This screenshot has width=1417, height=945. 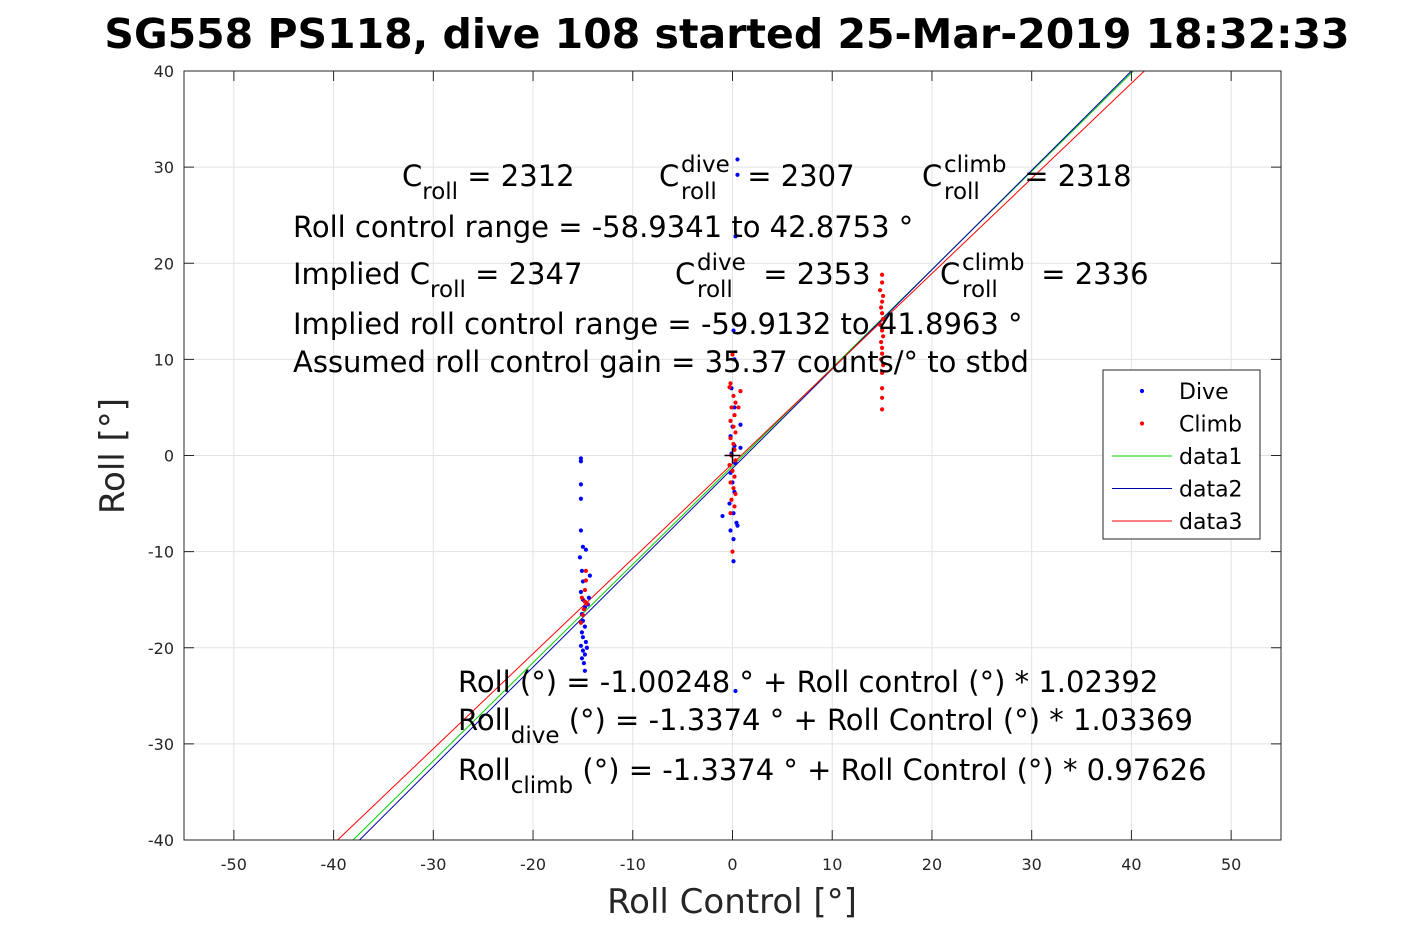 What do you see at coordinates (732, 902) in the screenshot?
I see `x-axis-label: Roll Control [°]` at bounding box center [732, 902].